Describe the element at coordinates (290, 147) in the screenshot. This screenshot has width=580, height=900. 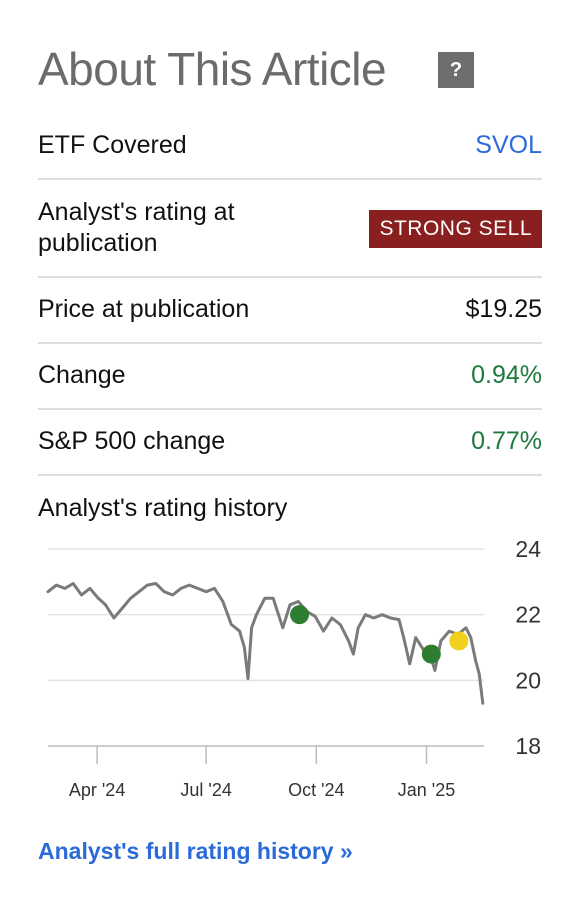
I see `etf-covered-row: ETF Covered SVOL` at that location.